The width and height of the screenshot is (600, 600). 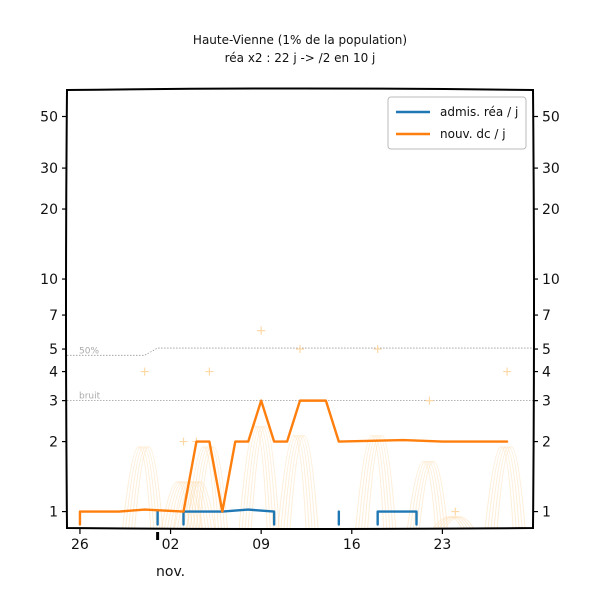 I want to click on legend-box, so click(x=457, y=123).